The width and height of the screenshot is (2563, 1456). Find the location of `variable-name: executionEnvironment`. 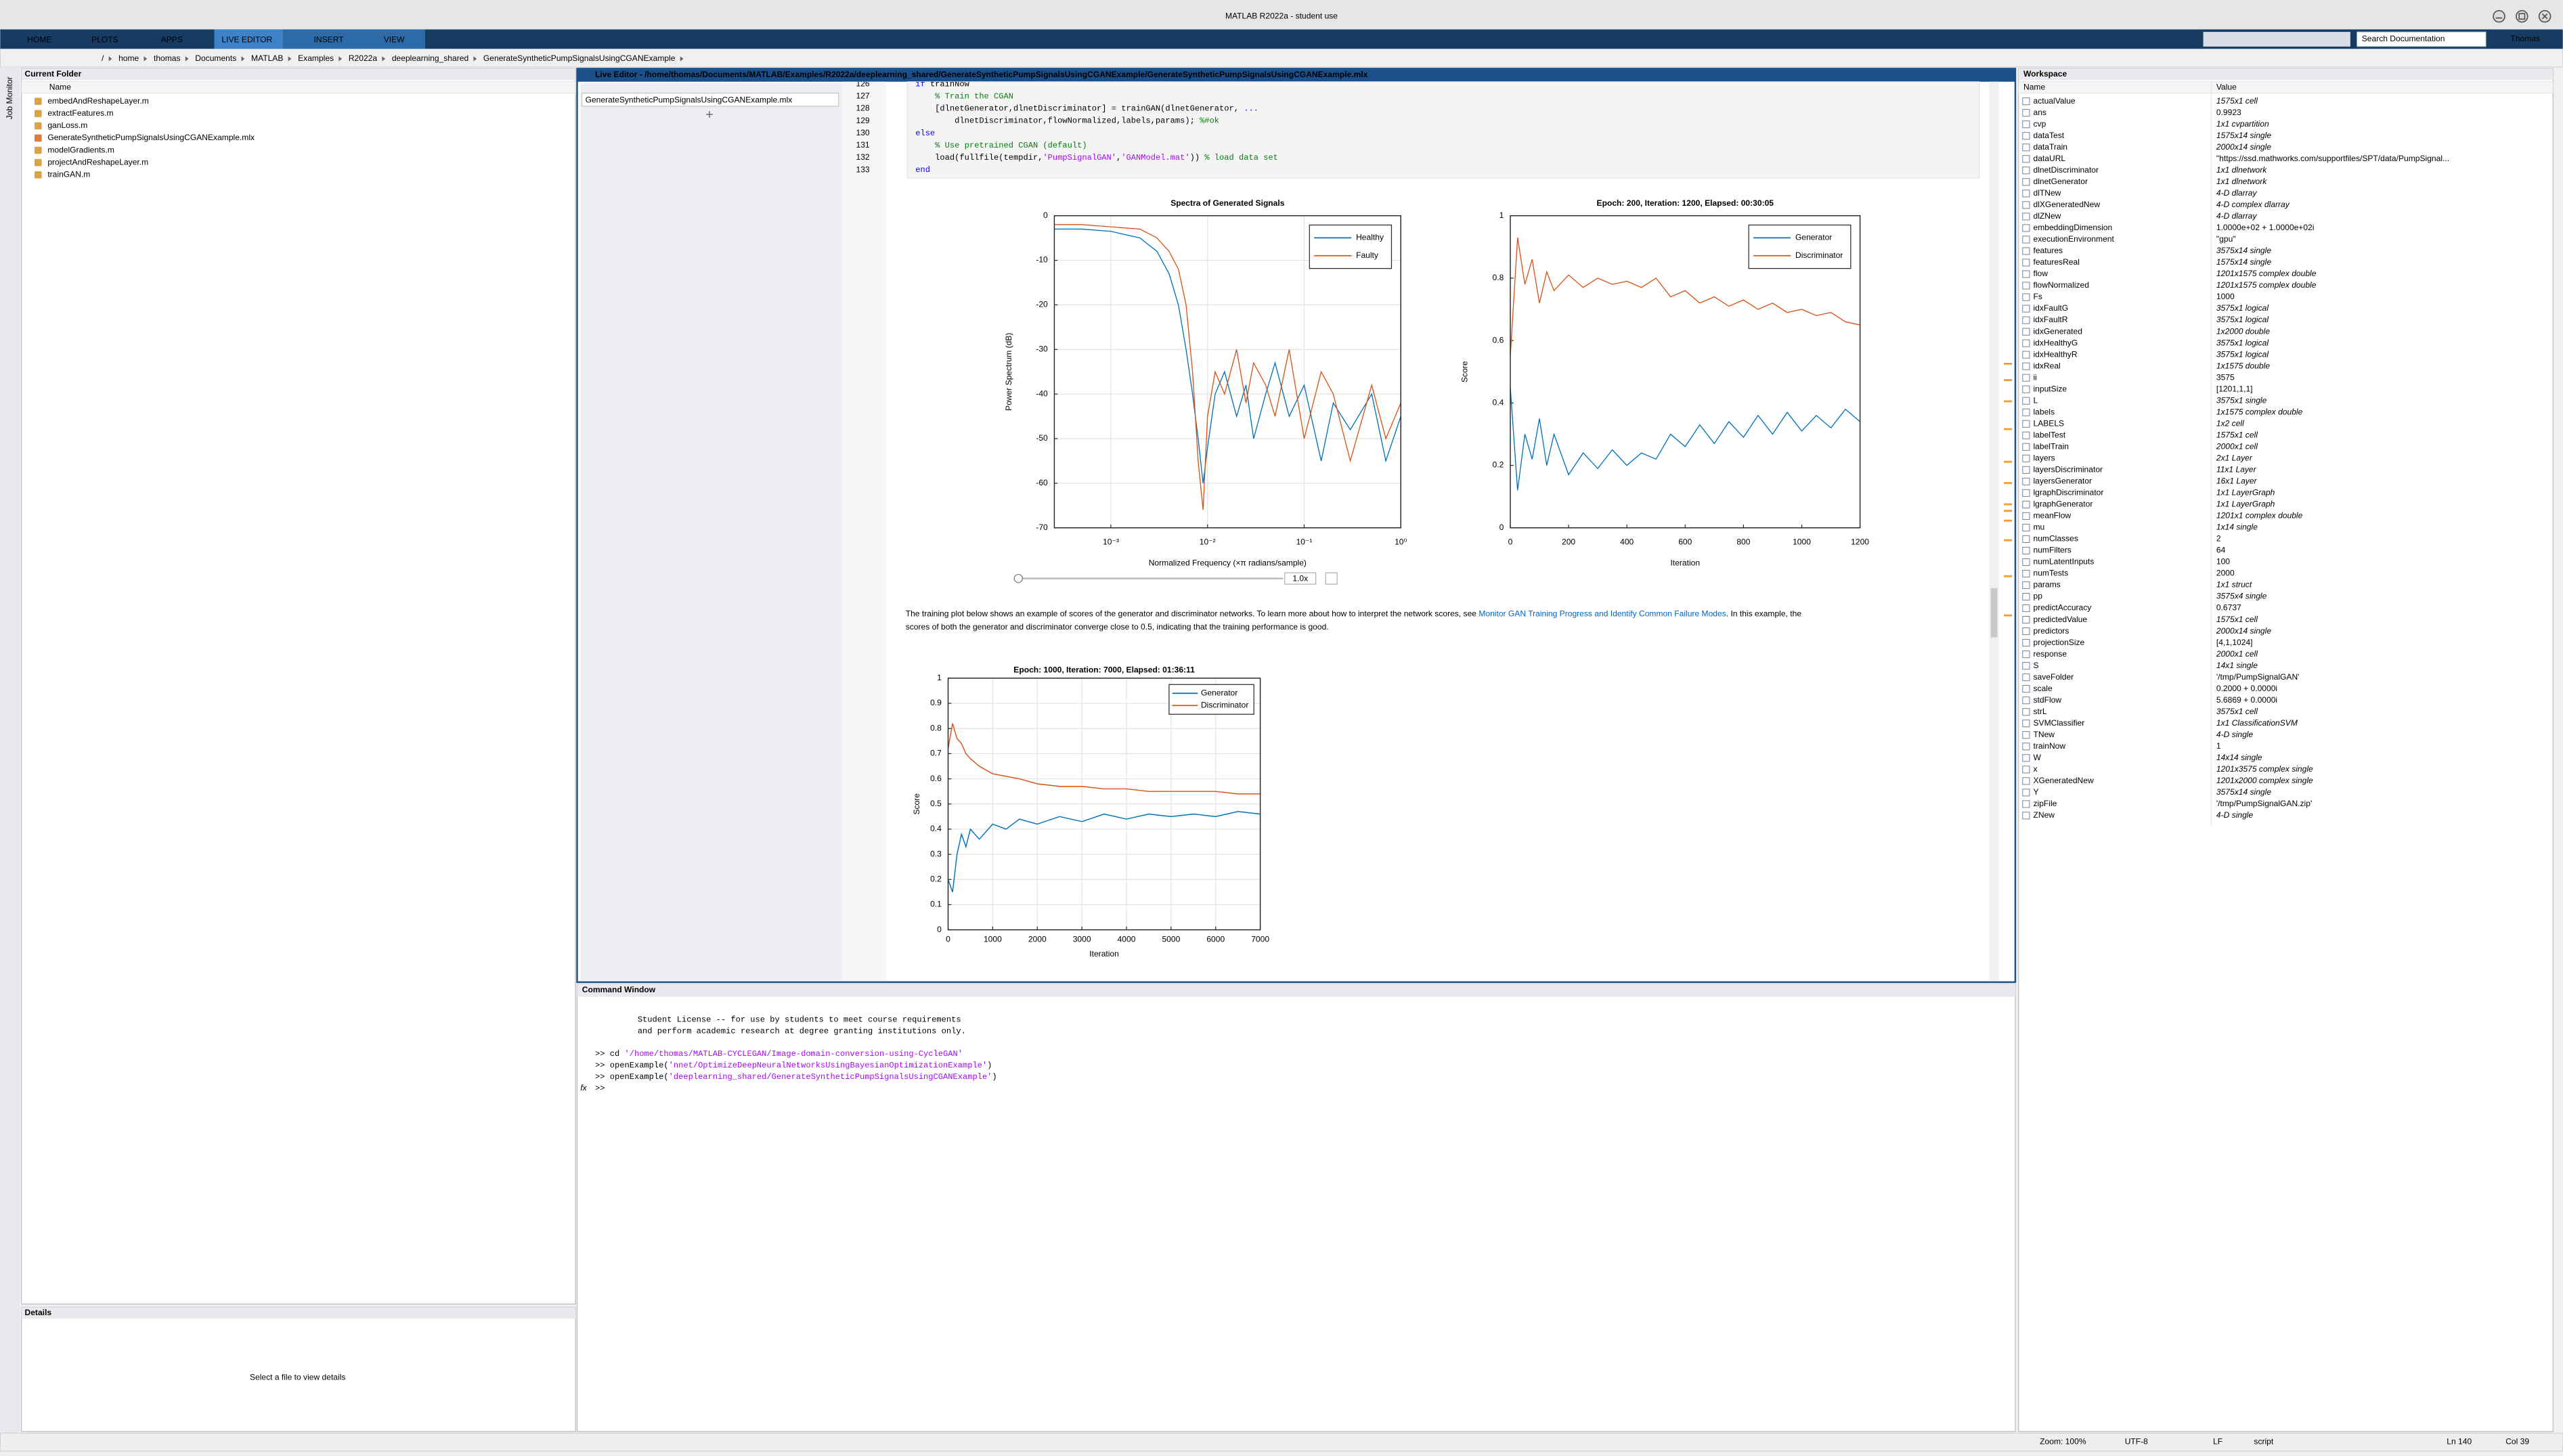

variable-name: executionEnvironment is located at coordinates (2074, 239).